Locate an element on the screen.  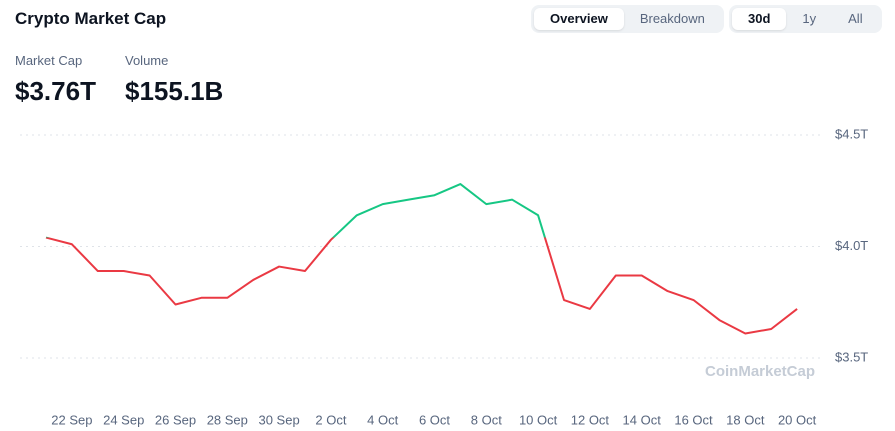
tab: Overview is located at coordinates (579, 19).